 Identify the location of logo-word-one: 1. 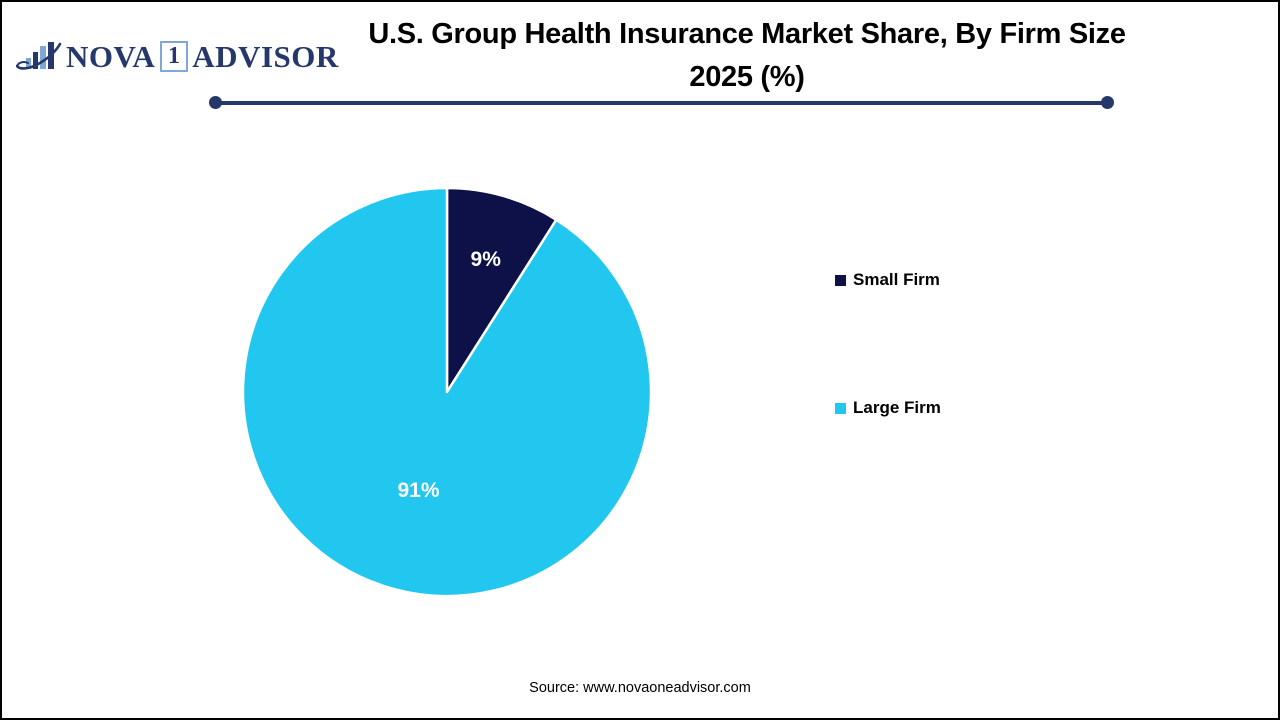
(174, 56).